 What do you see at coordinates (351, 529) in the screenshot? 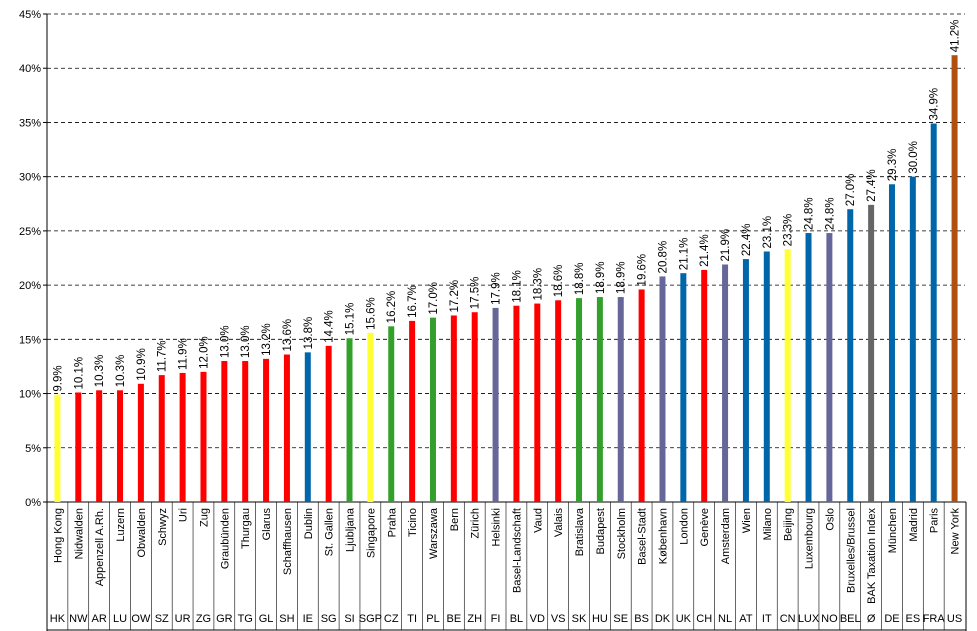
I see `x-tick-label: Ljubljana` at bounding box center [351, 529].